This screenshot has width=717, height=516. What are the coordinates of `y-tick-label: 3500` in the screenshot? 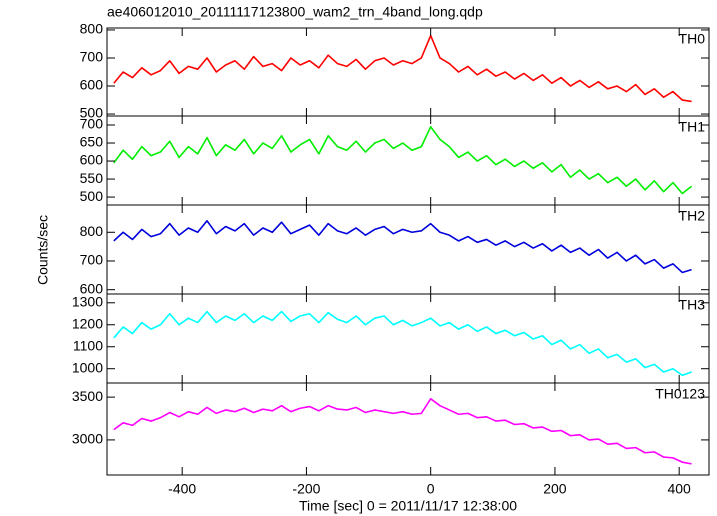 It's located at (87, 396).